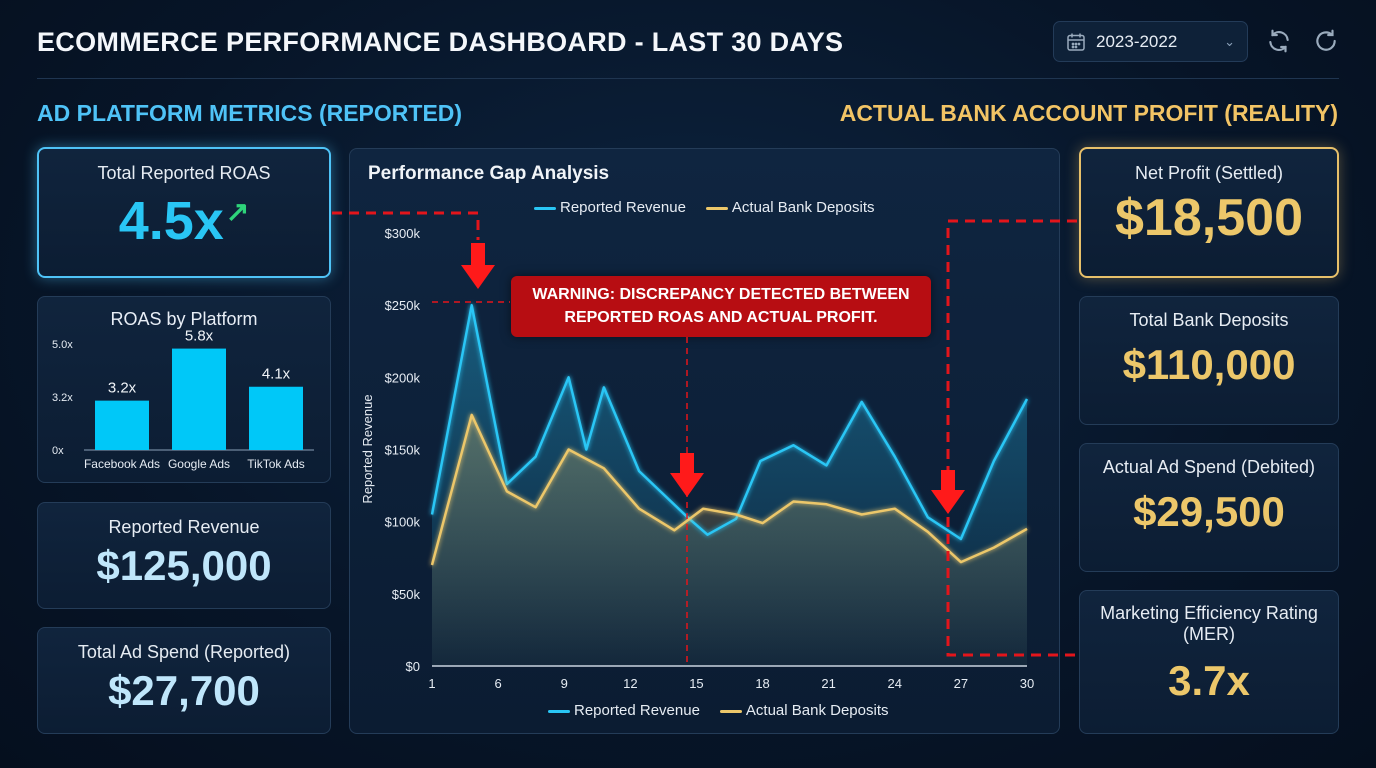 Image resolution: width=1376 pixels, height=768 pixels. What do you see at coordinates (1209, 680) in the screenshot?
I see `card-value: 3.7x` at bounding box center [1209, 680].